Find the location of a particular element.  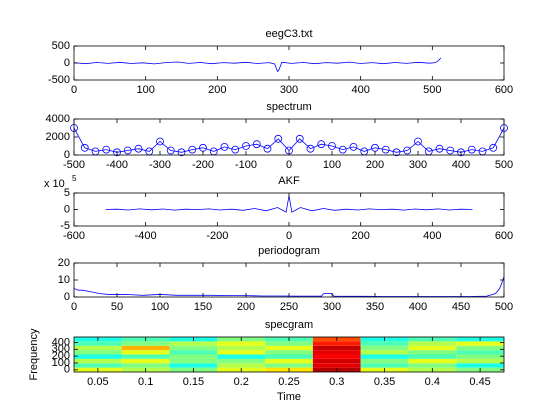

y-tick-label: 10 is located at coordinates (64, 280).